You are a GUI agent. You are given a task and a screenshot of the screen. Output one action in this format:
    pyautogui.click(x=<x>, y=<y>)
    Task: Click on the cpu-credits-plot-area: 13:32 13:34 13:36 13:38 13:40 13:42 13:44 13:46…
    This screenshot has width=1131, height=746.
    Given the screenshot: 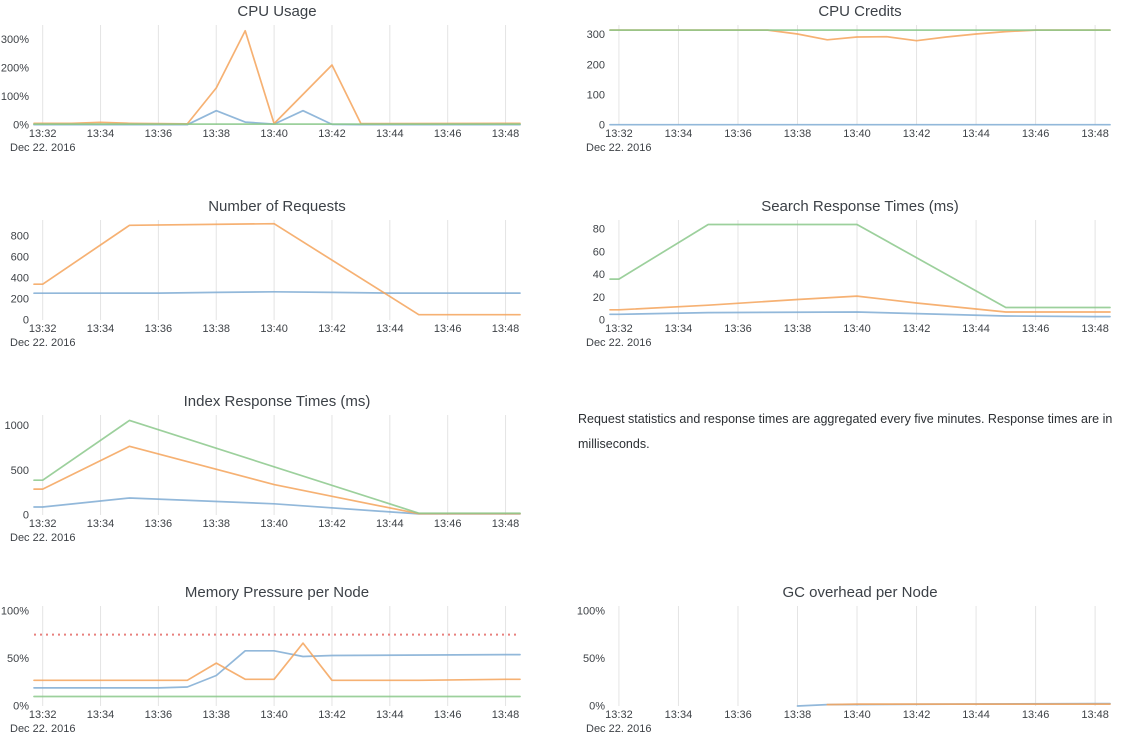 What is the action you would take?
    pyautogui.click(x=848, y=80)
    